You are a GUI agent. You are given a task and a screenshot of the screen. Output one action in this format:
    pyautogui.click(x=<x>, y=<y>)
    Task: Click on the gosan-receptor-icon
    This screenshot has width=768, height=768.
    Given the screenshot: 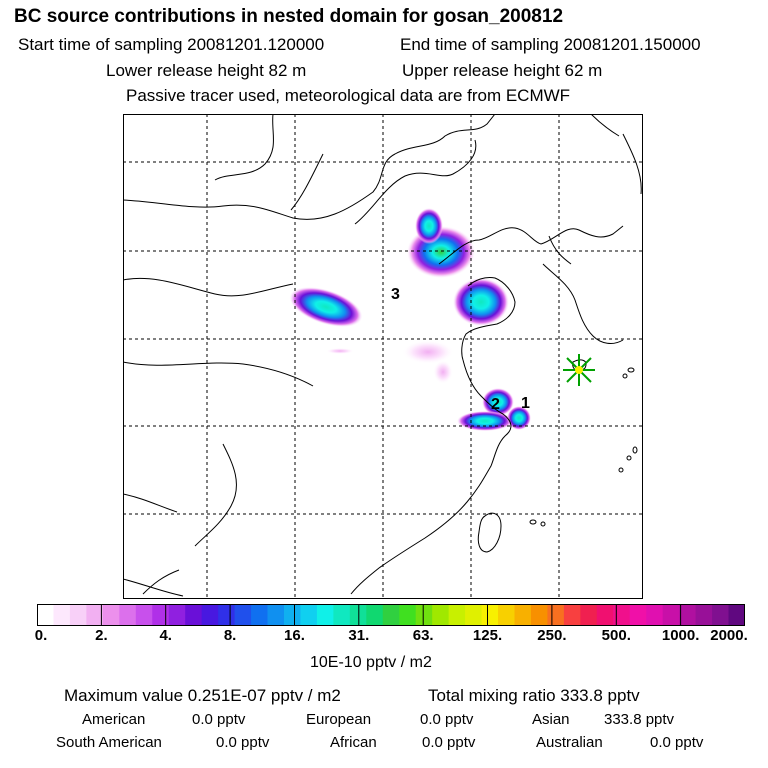 What is the action you would take?
    pyautogui.click(x=579, y=370)
    